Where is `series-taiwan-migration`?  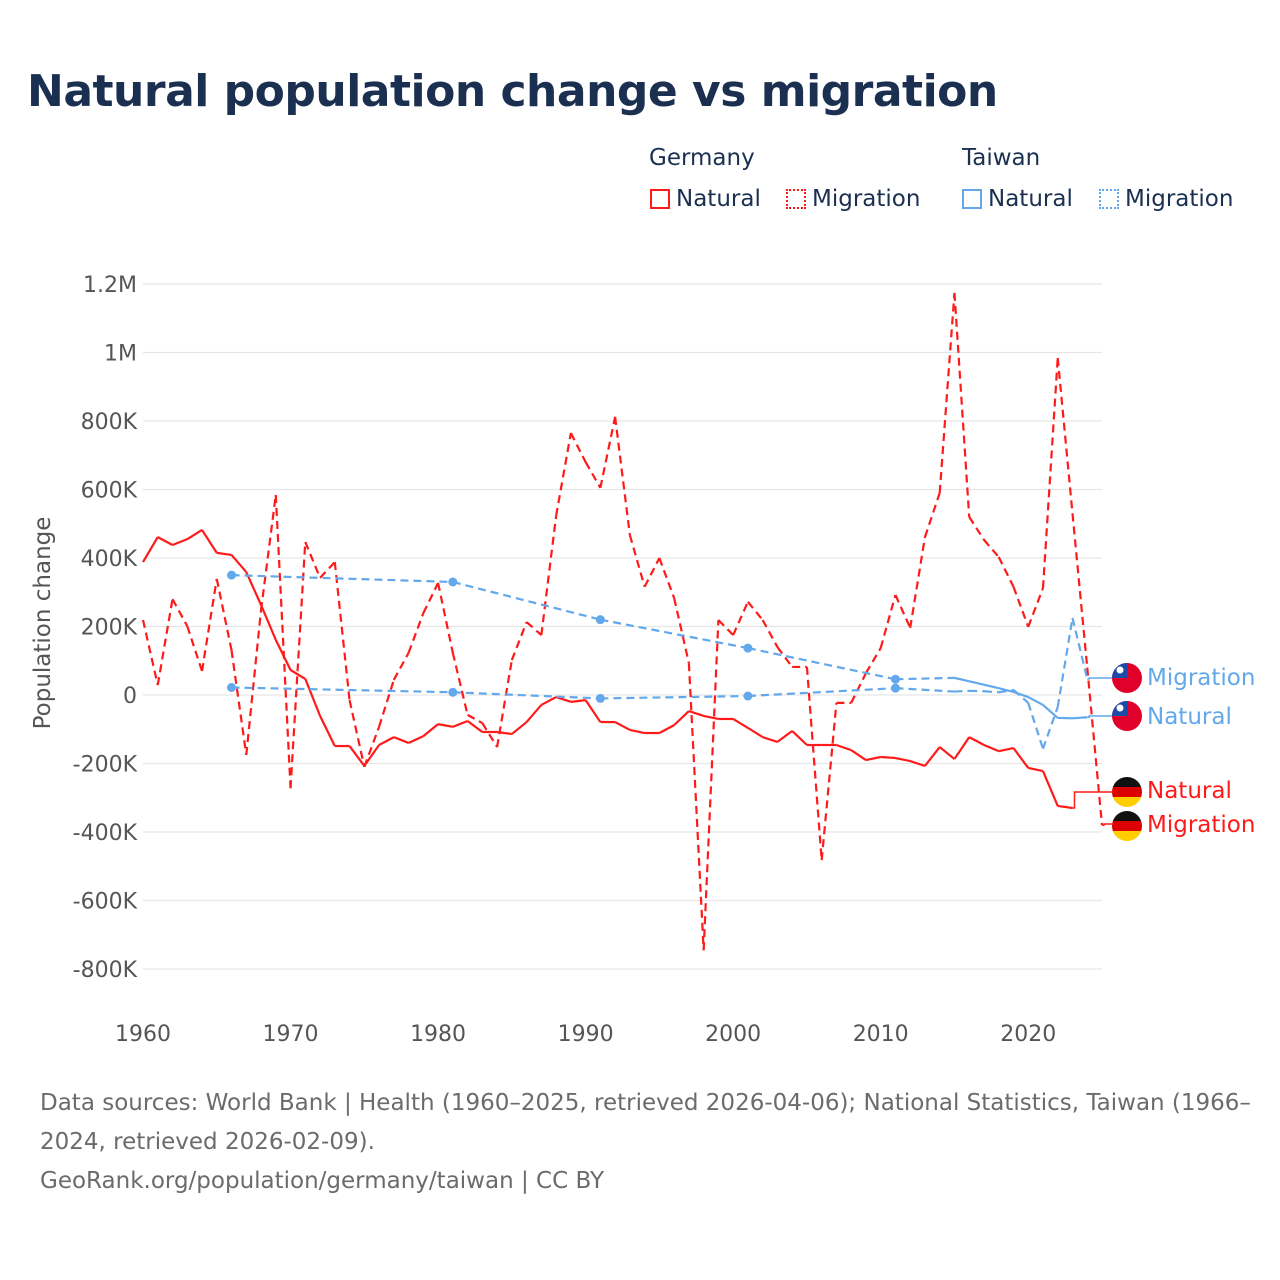
series-taiwan-migration is located at coordinates (658, 683).